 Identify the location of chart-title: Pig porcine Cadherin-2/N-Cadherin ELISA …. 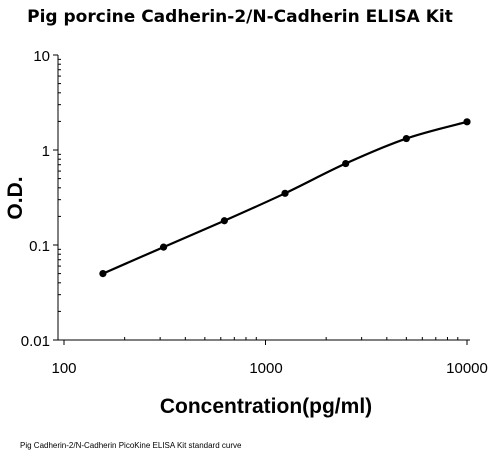
(240, 17).